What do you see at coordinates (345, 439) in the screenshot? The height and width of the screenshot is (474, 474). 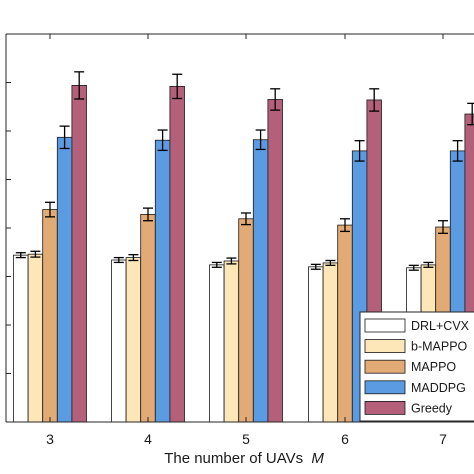 I see `x-tick-label-6: 6` at bounding box center [345, 439].